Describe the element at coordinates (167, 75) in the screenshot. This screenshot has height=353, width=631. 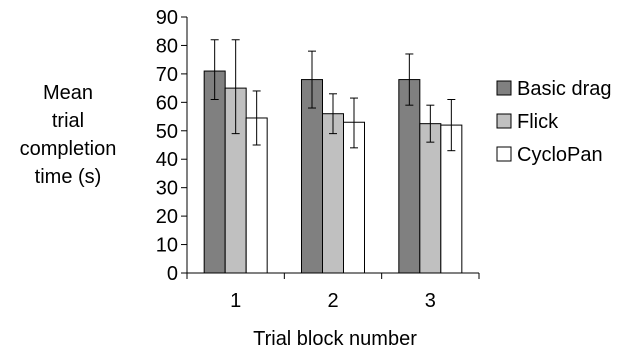
I see `y-tick-label: 70` at that location.